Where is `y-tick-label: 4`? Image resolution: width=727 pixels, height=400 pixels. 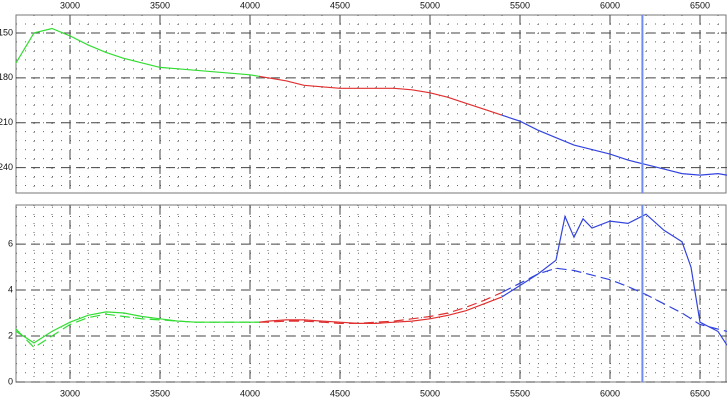
y-tick-label: 4 is located at coordinates (10, 289).